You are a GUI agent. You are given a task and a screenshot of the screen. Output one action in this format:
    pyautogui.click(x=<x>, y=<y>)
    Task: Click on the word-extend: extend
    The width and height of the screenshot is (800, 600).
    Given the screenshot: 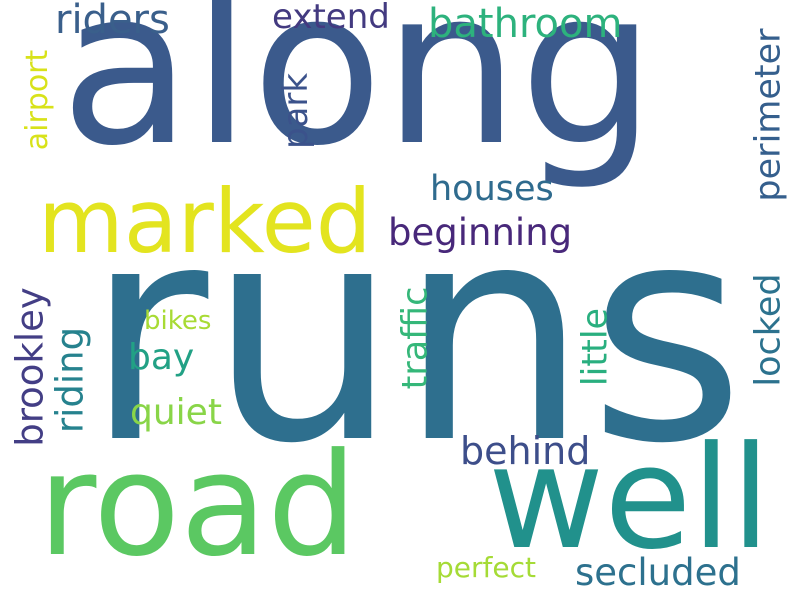 What is the action you would take?
    pyautogui.click(x=331, y=18)
    